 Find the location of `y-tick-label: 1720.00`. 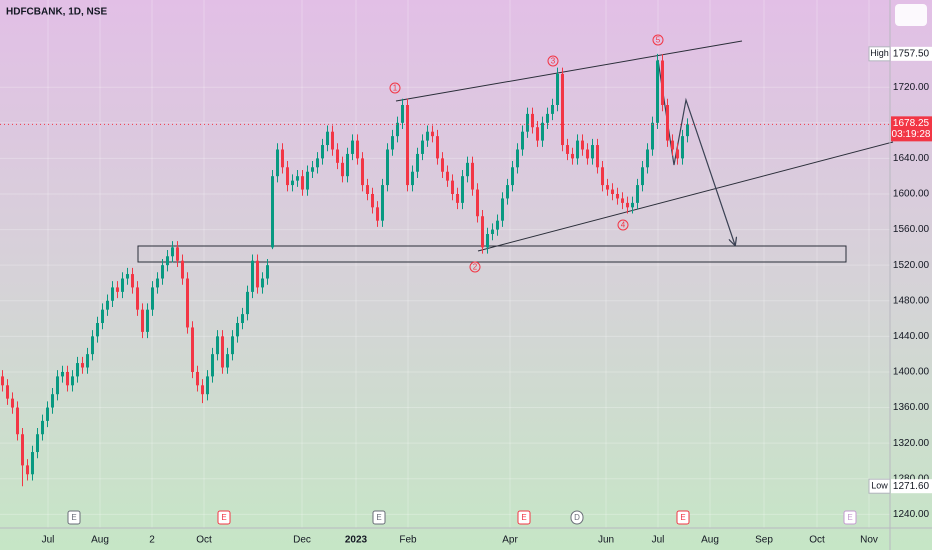

y-tick-label: 1720.00 is located at coordinates (911, 87).